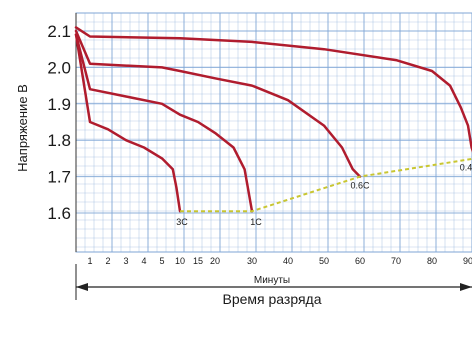 Image resolution: width=472 pixels, height=337 pixels. Describe the element at coordinates (143, 261) in the screenshot. I see `x-tick-label: 4` at that location.